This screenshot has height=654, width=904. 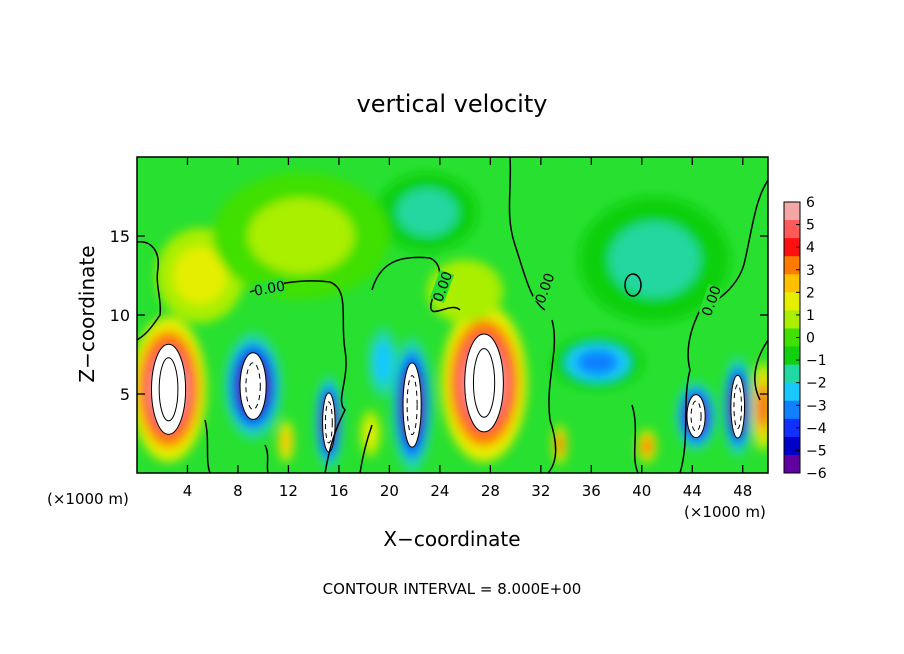 I want to click on x-tick-label: 12, so click(x=288, y=491).